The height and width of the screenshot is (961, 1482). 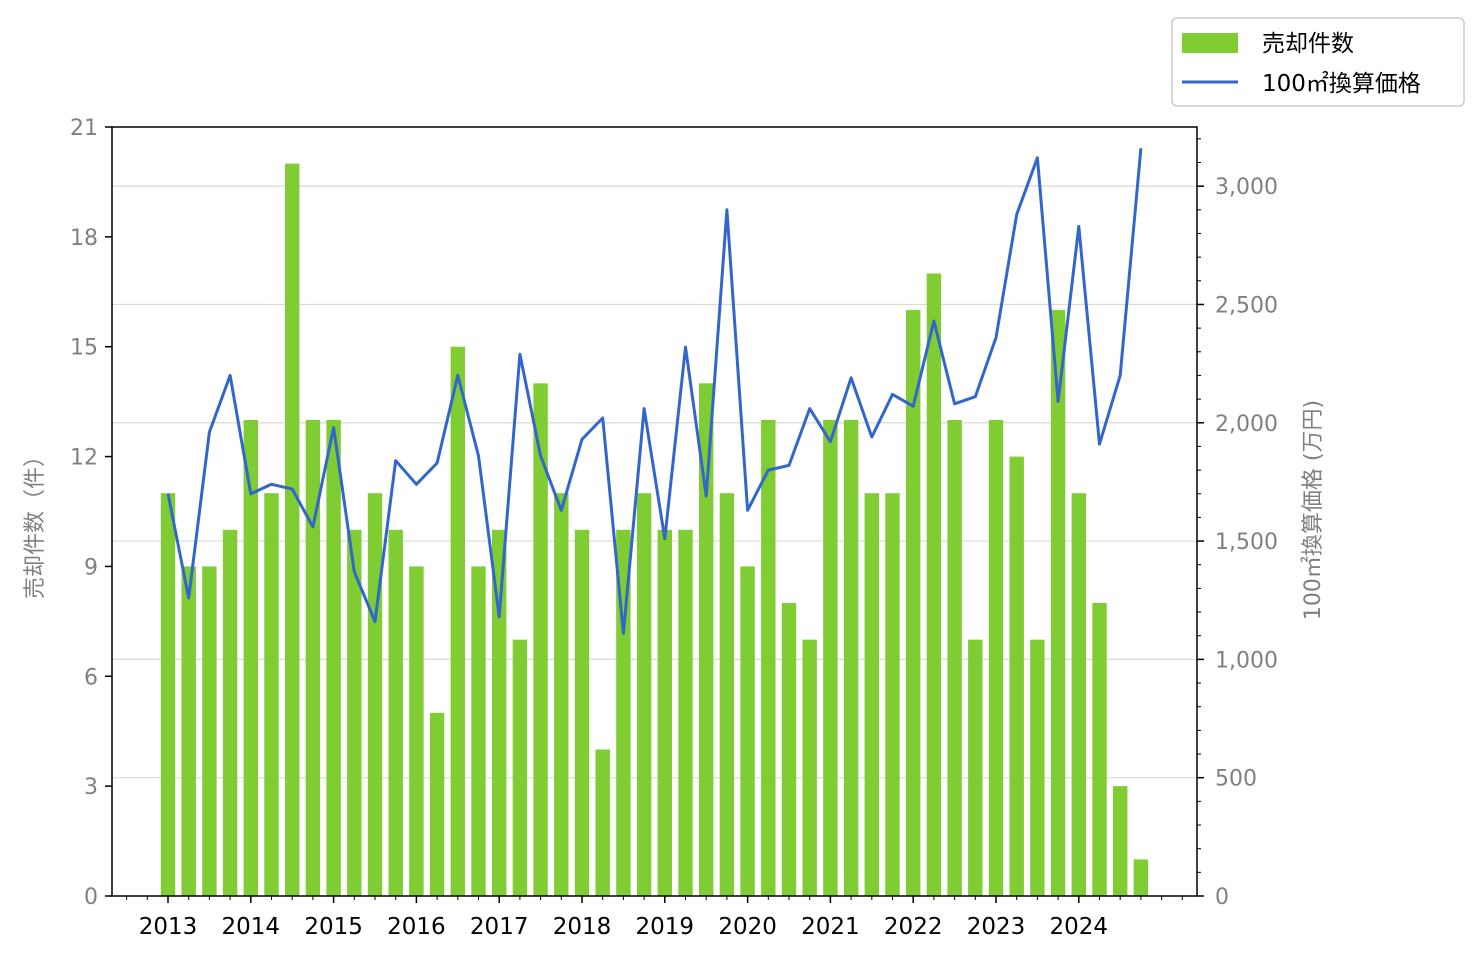 What do you see at coordinates (1222, 897) in the screenshot?
I see `right-tick-label: 0` at bounding box center [1222, 897].